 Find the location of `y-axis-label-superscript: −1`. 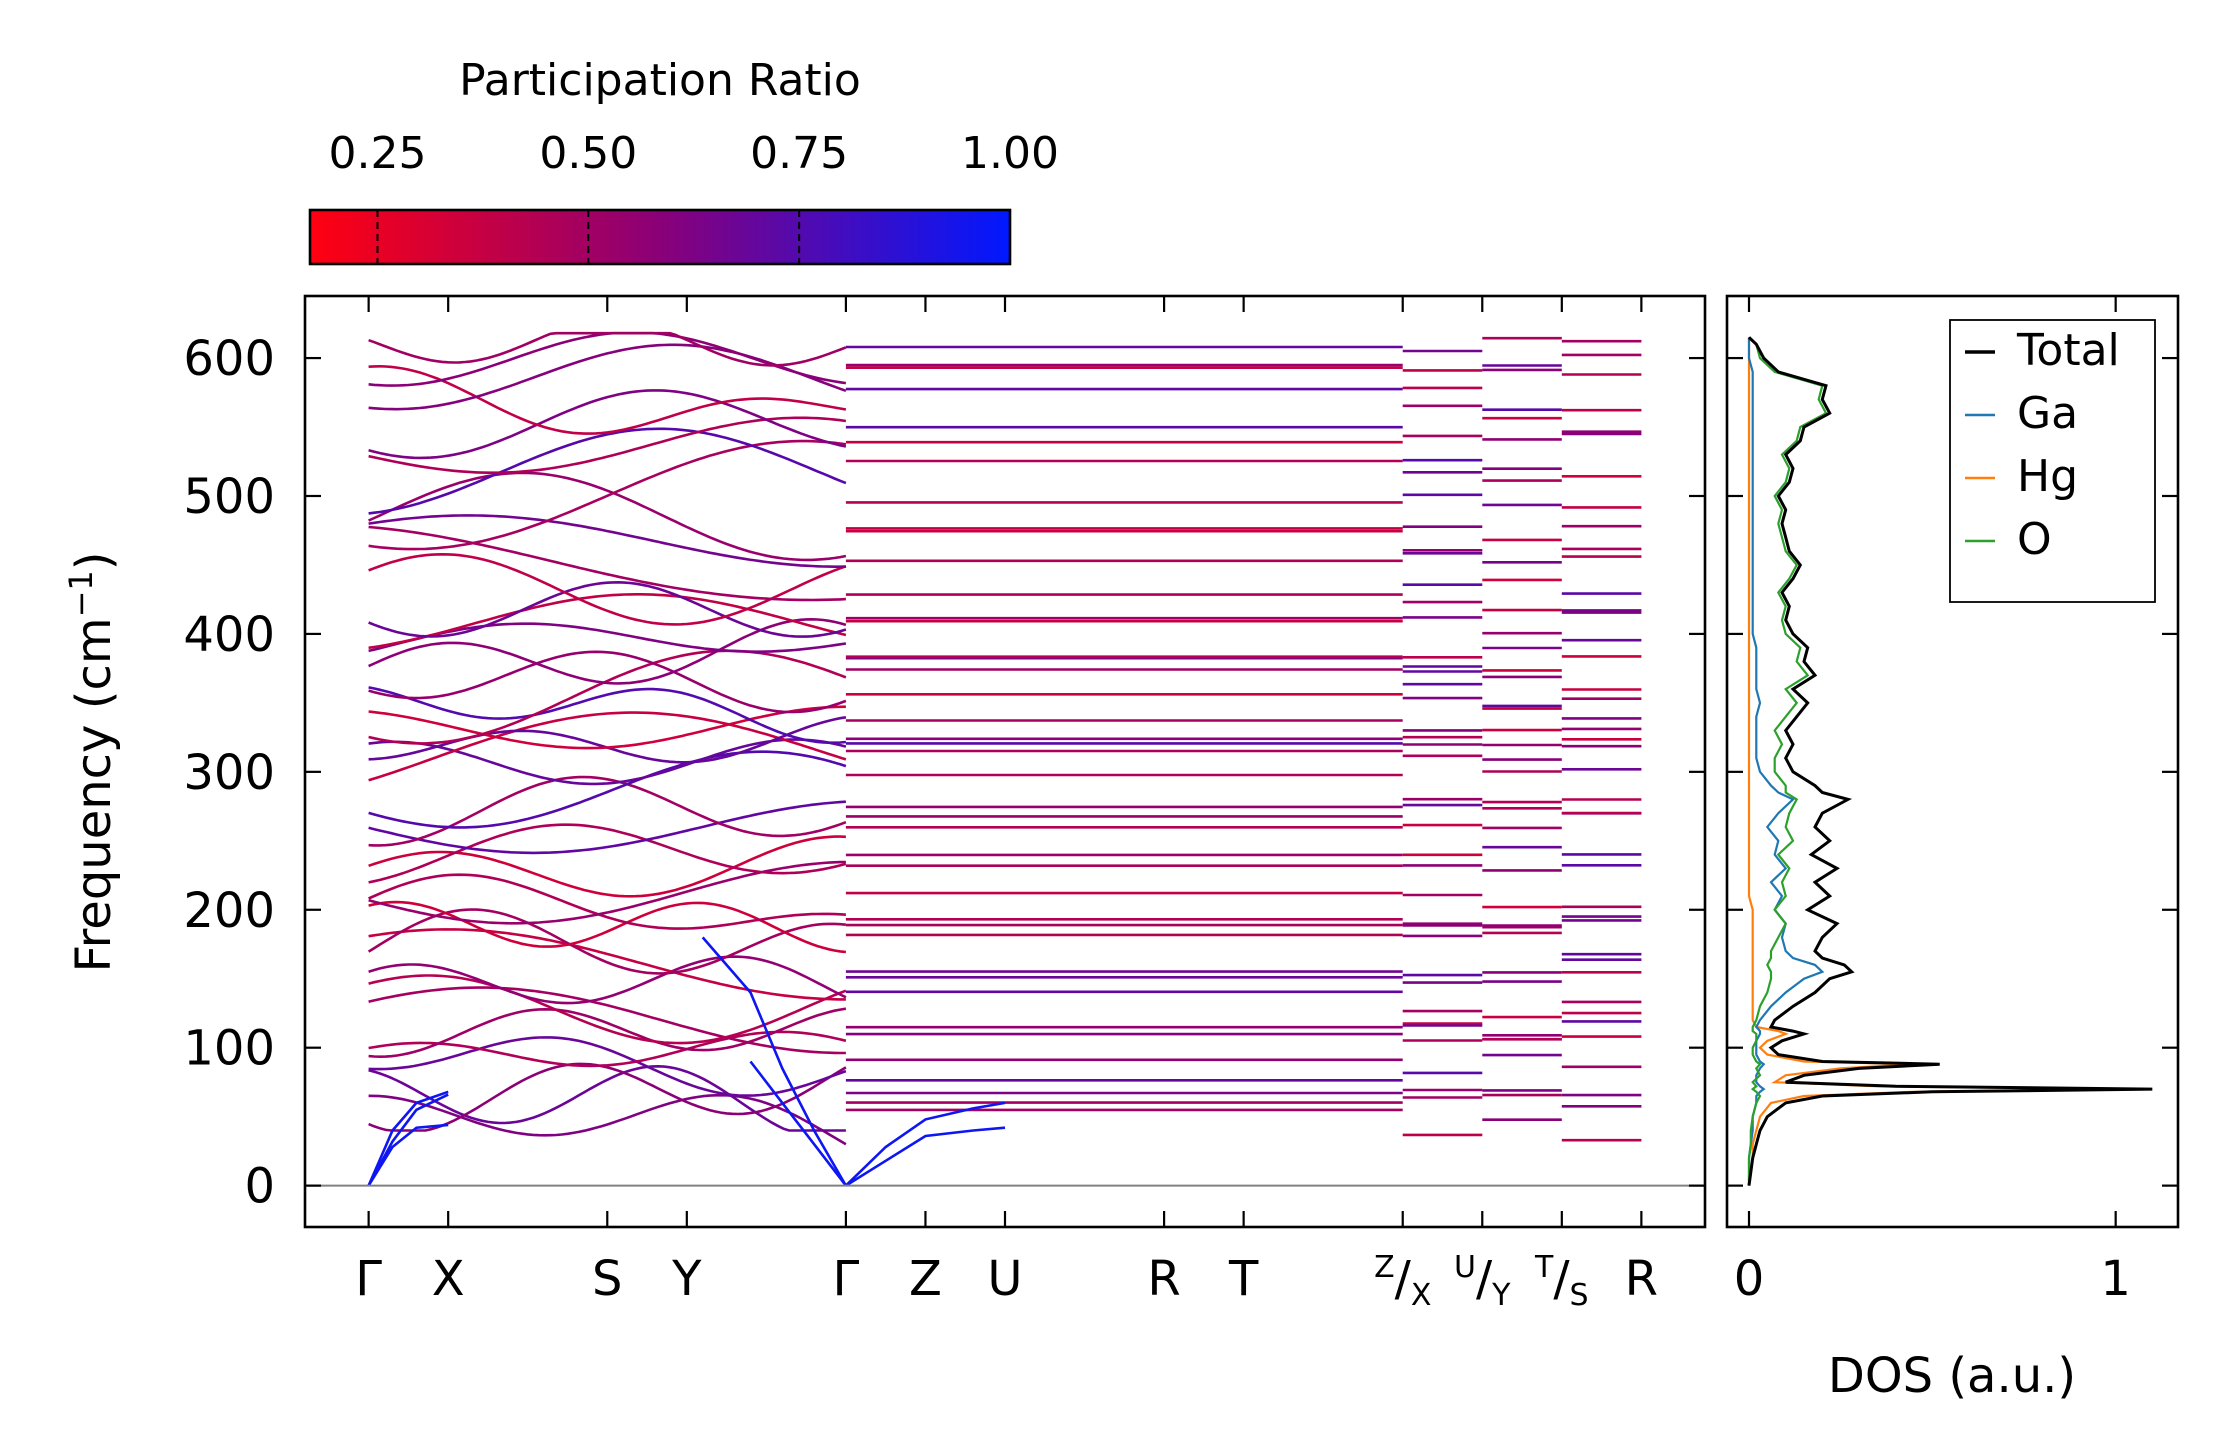

y-axis-label-superscript: −1 is located at coordinates (81, 593).